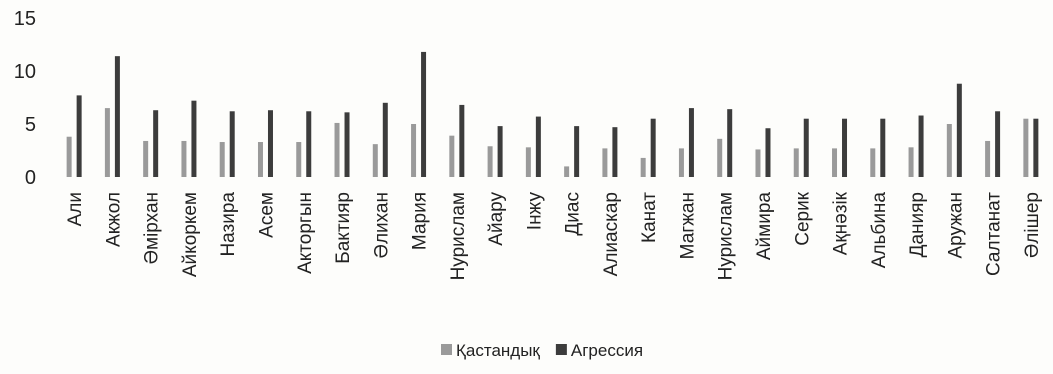 This screenshot has height=374, width=1053. Describe the element at coordinates (30, 125) in the screenshot. I see `y-tick-label: 5` at that location.